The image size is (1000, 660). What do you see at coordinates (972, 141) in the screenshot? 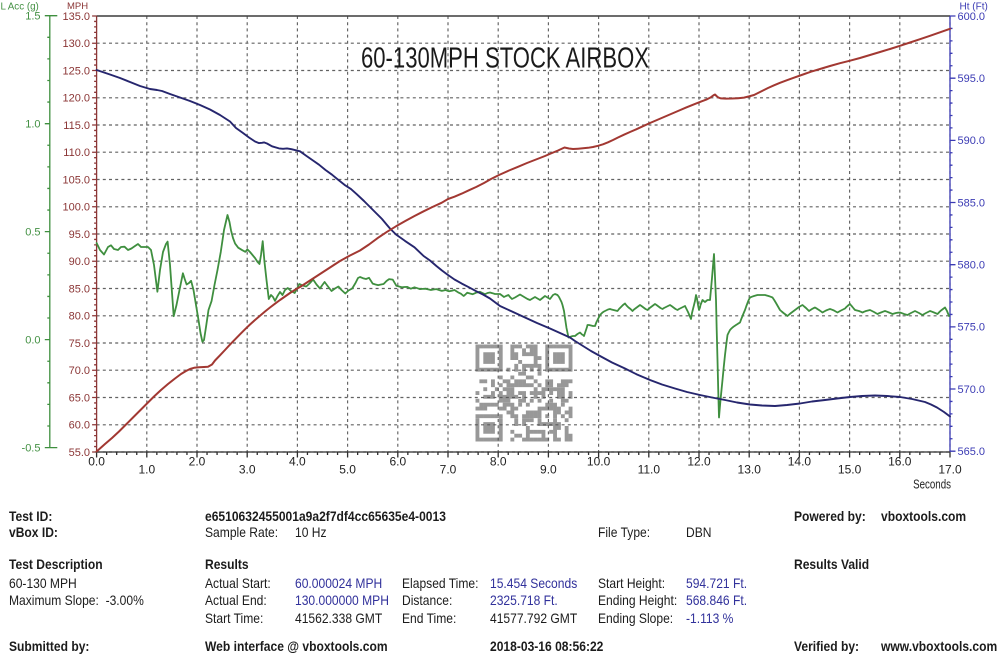
I see `svg-text: 590.0` at bounding box center [972, 141].